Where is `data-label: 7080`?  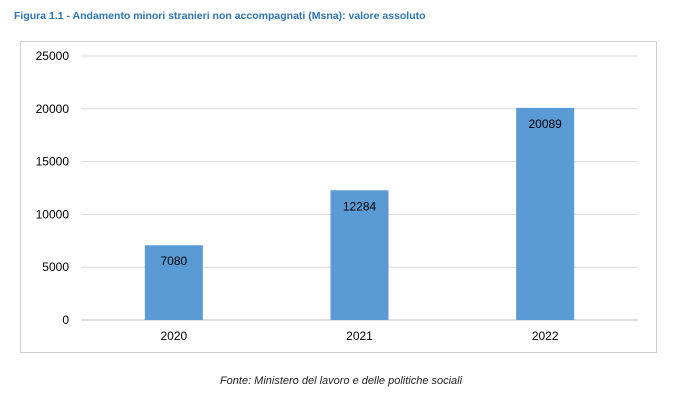 data-label: 7080 is located at coordinates (173, 261).